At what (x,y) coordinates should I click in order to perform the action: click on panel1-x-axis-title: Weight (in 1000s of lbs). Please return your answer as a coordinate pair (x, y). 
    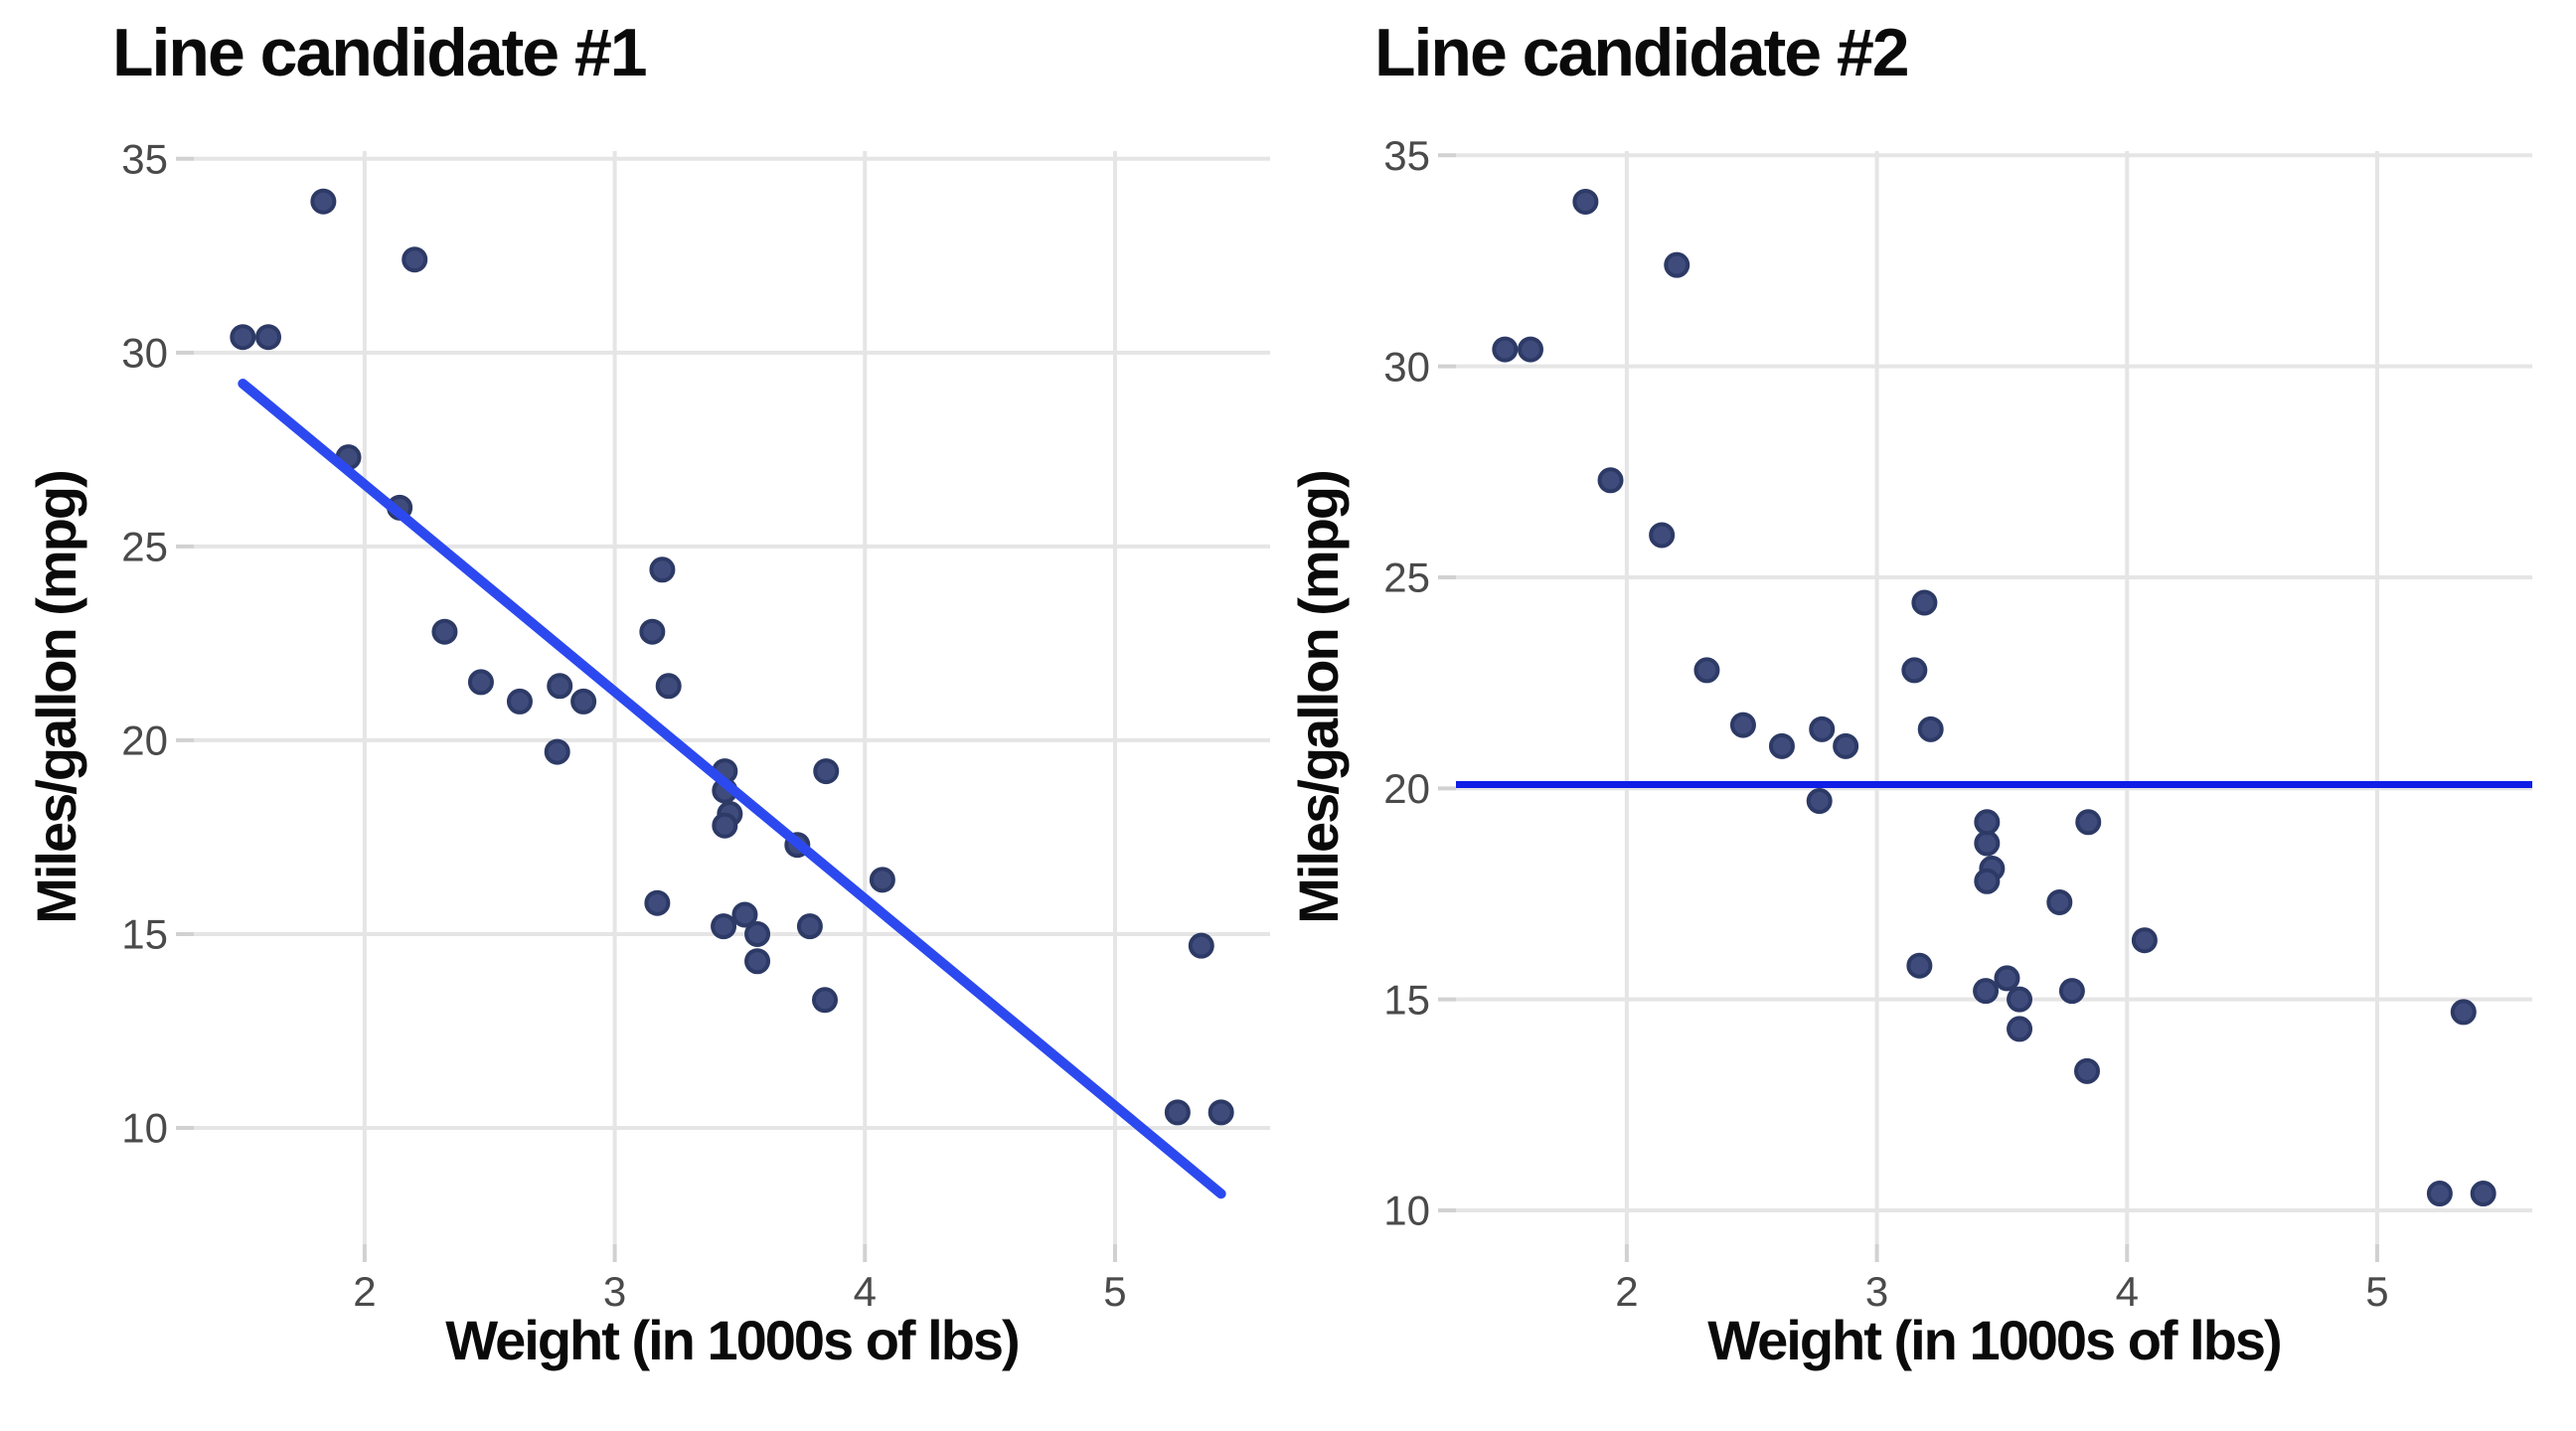
    Looking at the image, I should click on (732, 1340).